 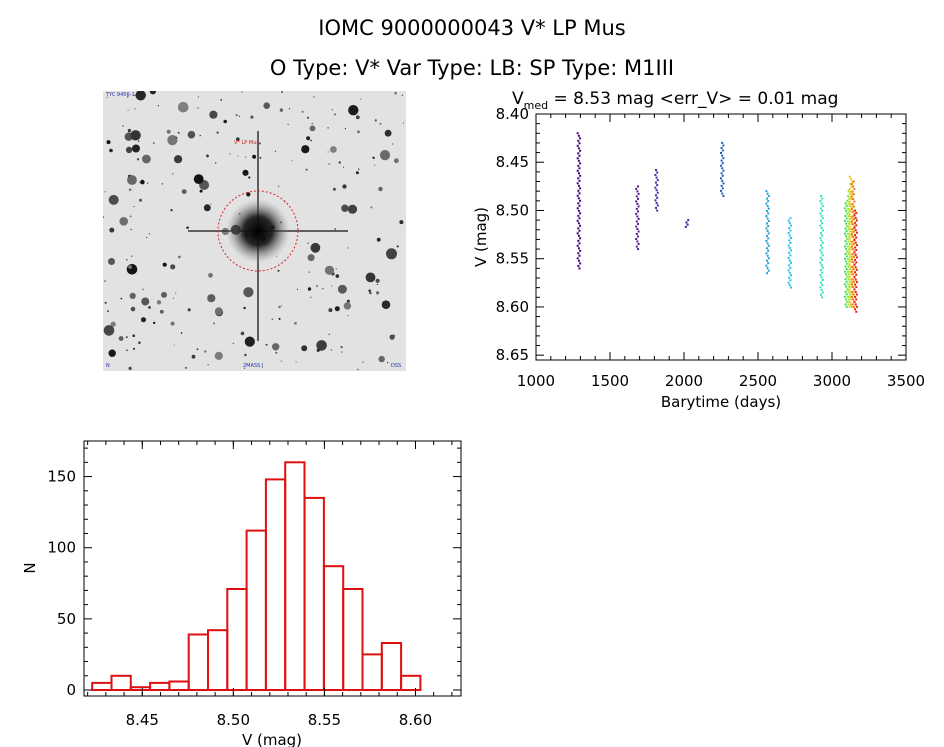 What do you see at coordinates (233, 720) in the screenshot?
I see `x-tick-label: 8.50` at bounding box center [233, 720].